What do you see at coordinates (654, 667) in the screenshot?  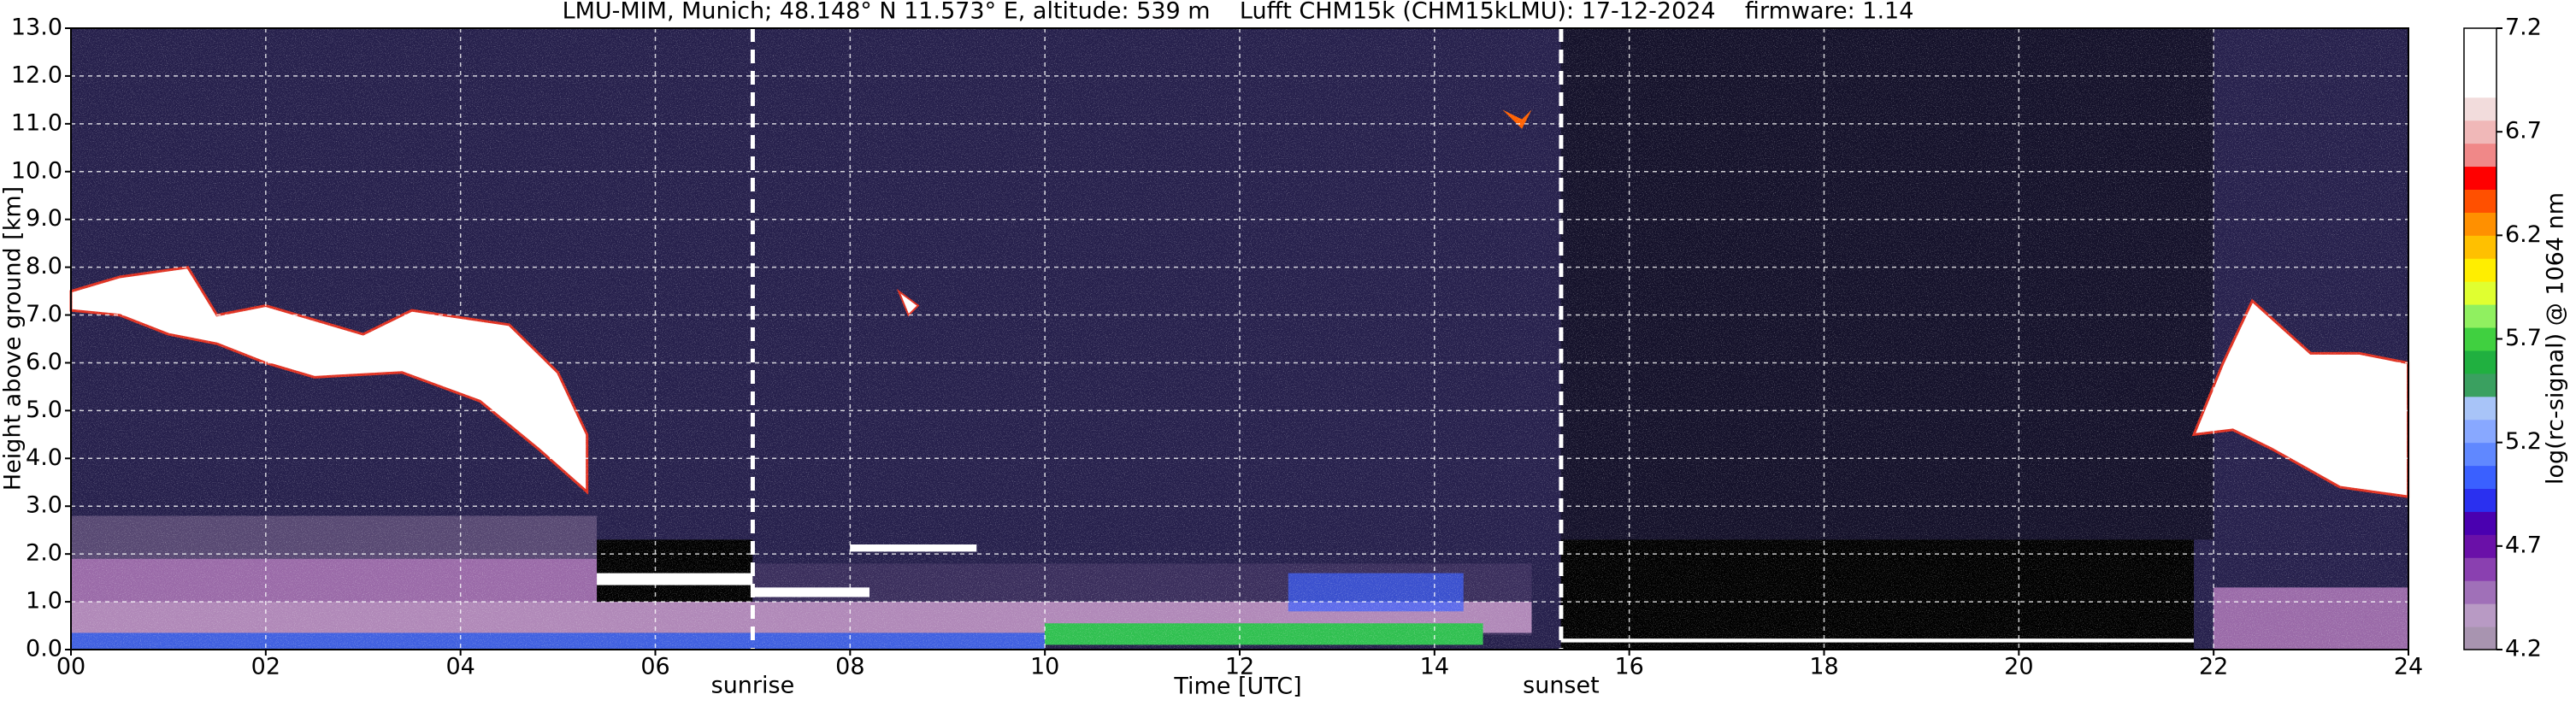 I see `x-tick-label: 06` at bounding box center [654, 667].